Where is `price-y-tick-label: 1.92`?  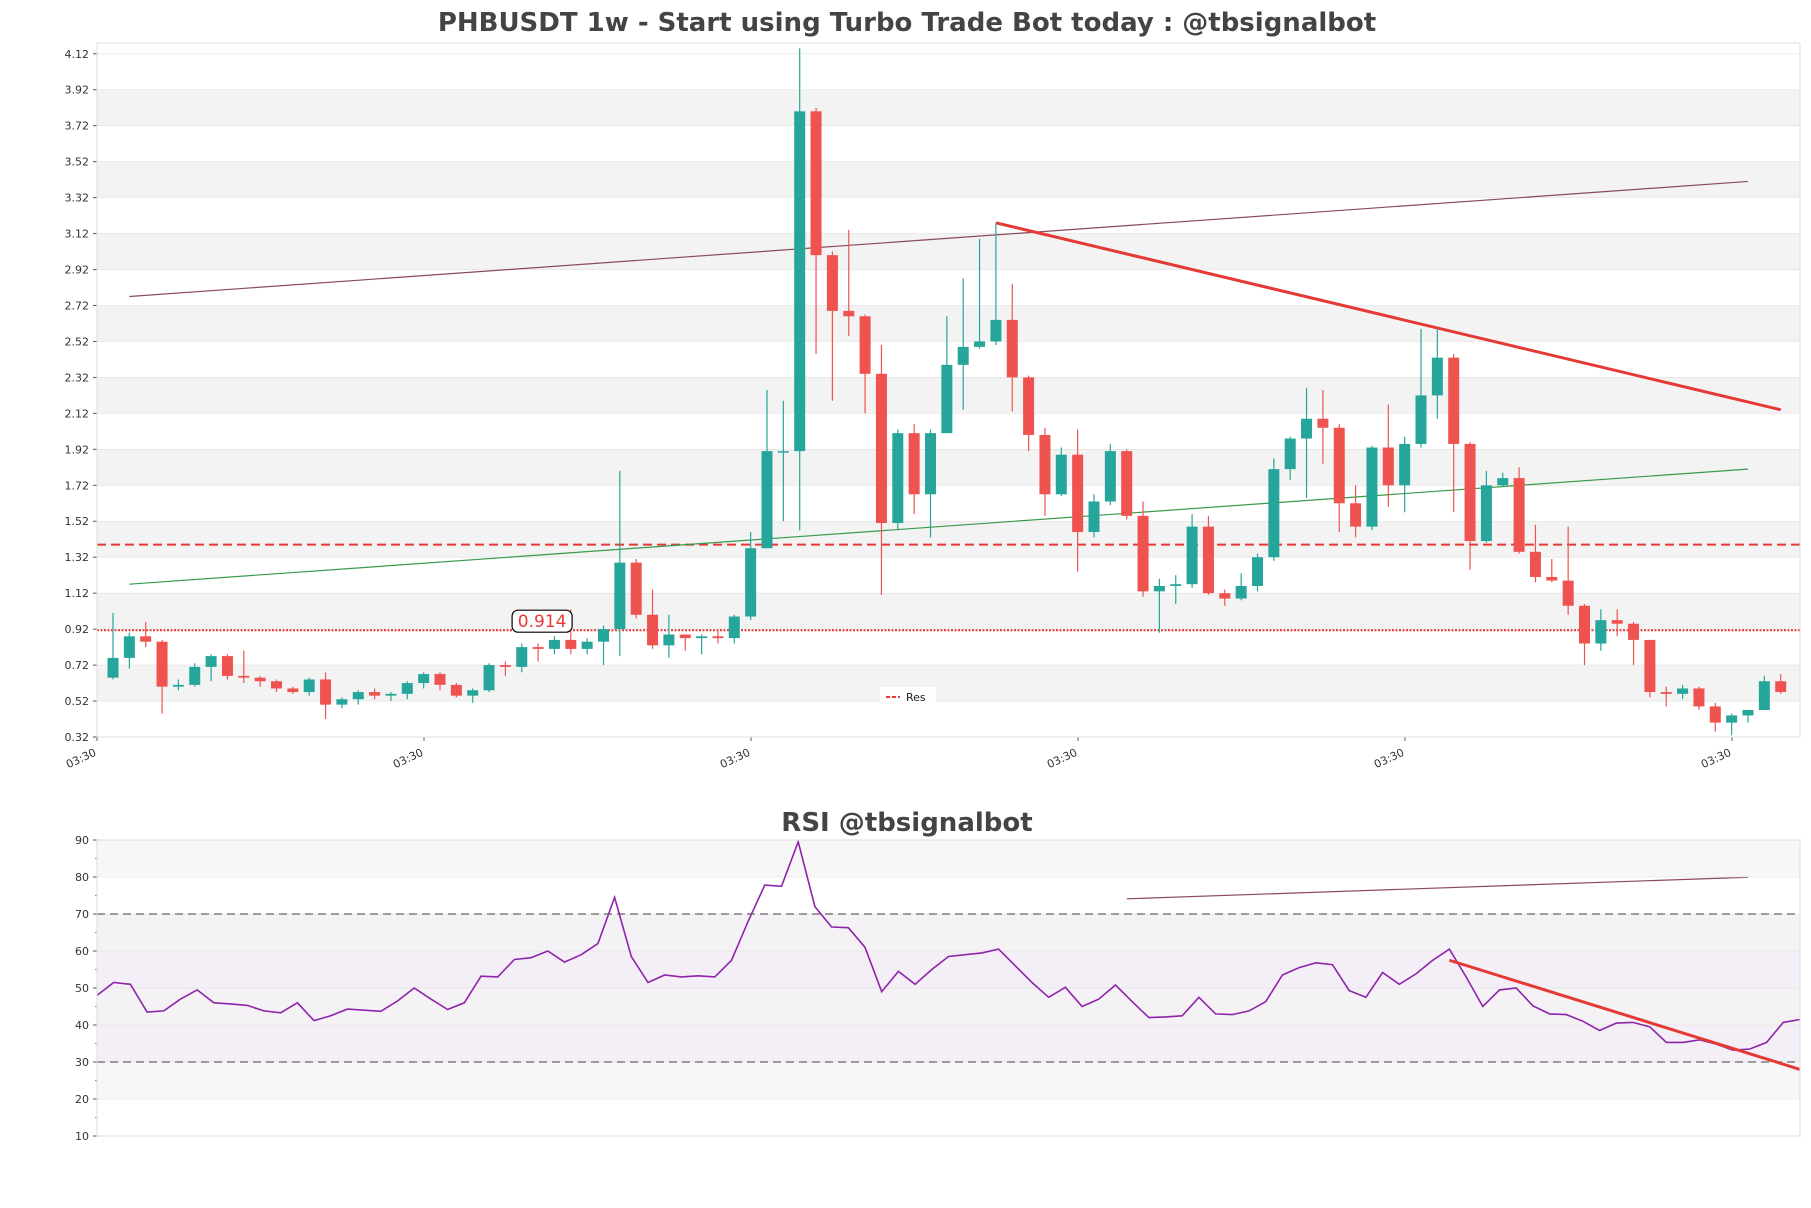 price-y-tick-label: 1.92 is located at coordinates (77, 449).